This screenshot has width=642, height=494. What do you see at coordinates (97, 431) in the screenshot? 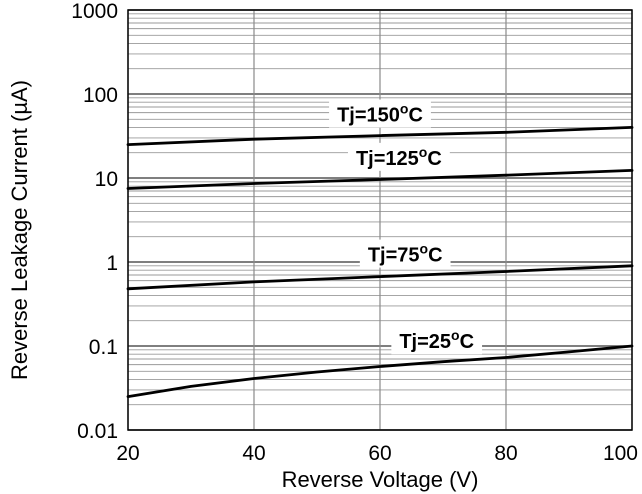
I see `y-tick-label: 0.01` at bounding box center [97, 431].